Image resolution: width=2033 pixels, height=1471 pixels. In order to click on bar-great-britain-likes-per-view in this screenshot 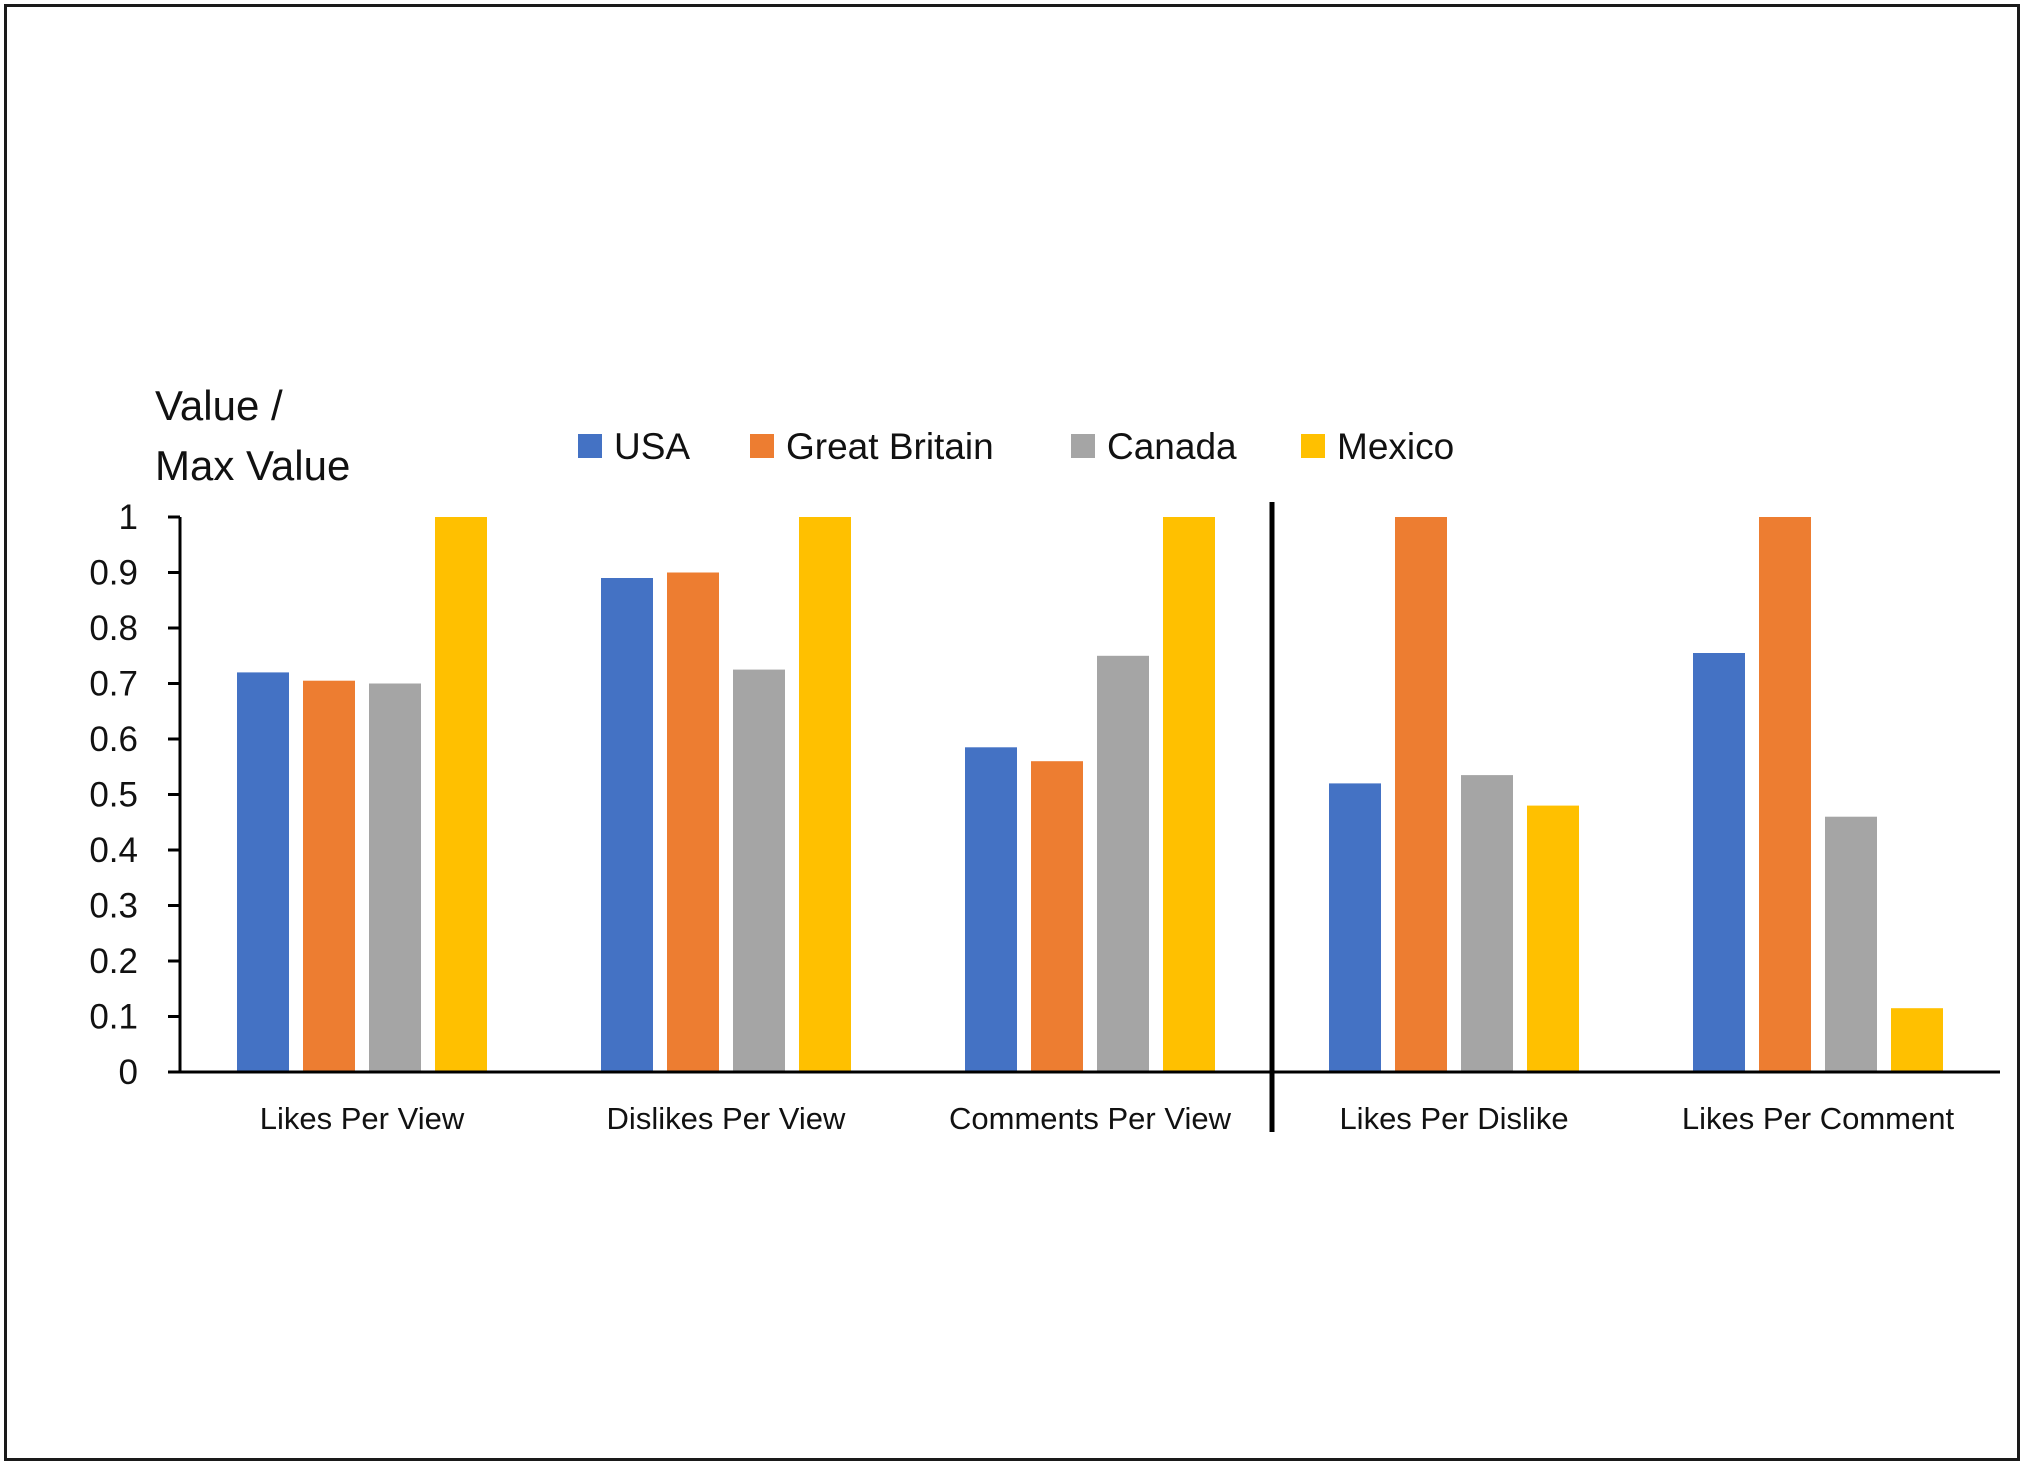, I will do `click(329, 876)`.